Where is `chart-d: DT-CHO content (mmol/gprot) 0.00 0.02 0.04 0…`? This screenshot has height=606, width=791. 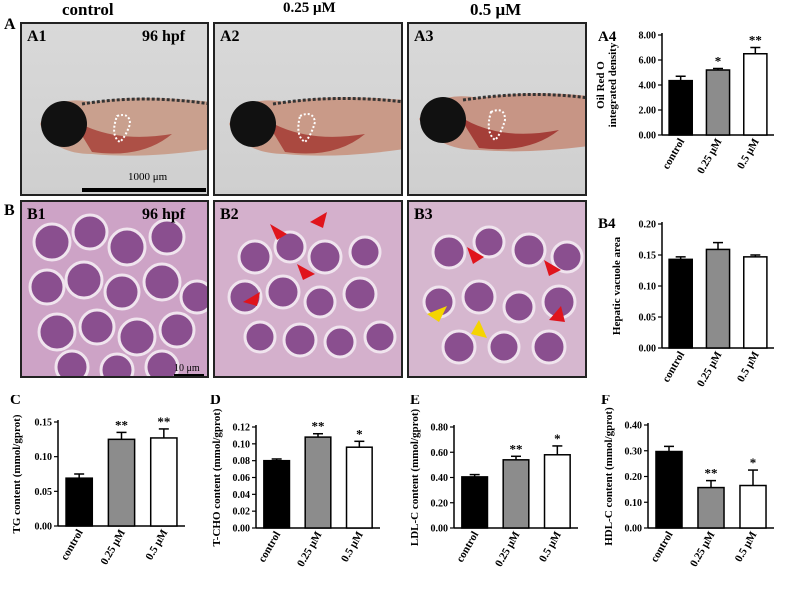 chart-d: DT-CHO content (mmol/gprot) 0.00 0.02 0.04 0… is located at coordinates (295, 482).